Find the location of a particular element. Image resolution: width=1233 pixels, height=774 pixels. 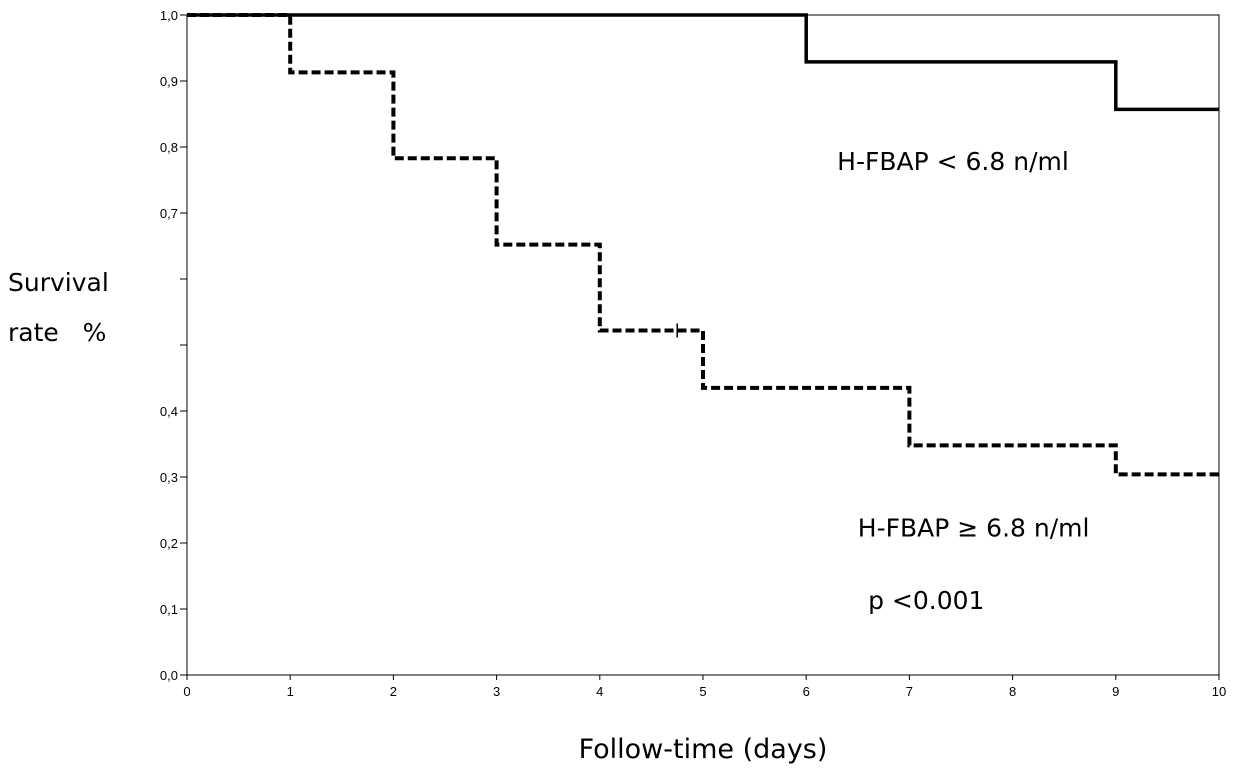

x-tick-label: 7 is located at coordinates (909, 691).